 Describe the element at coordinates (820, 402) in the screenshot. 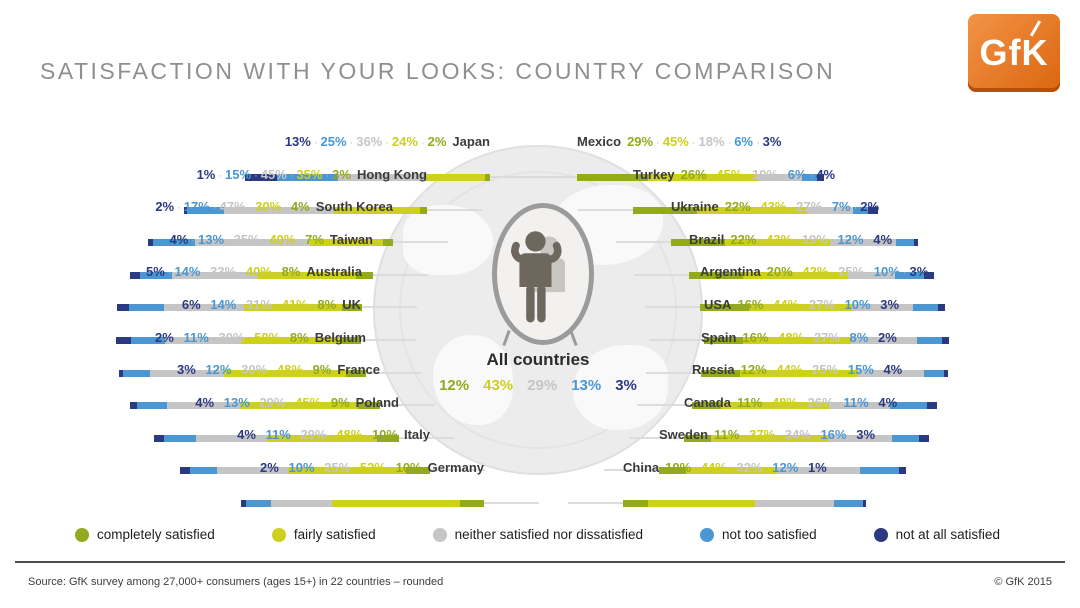

I see `value-neither: 26%` at that location.